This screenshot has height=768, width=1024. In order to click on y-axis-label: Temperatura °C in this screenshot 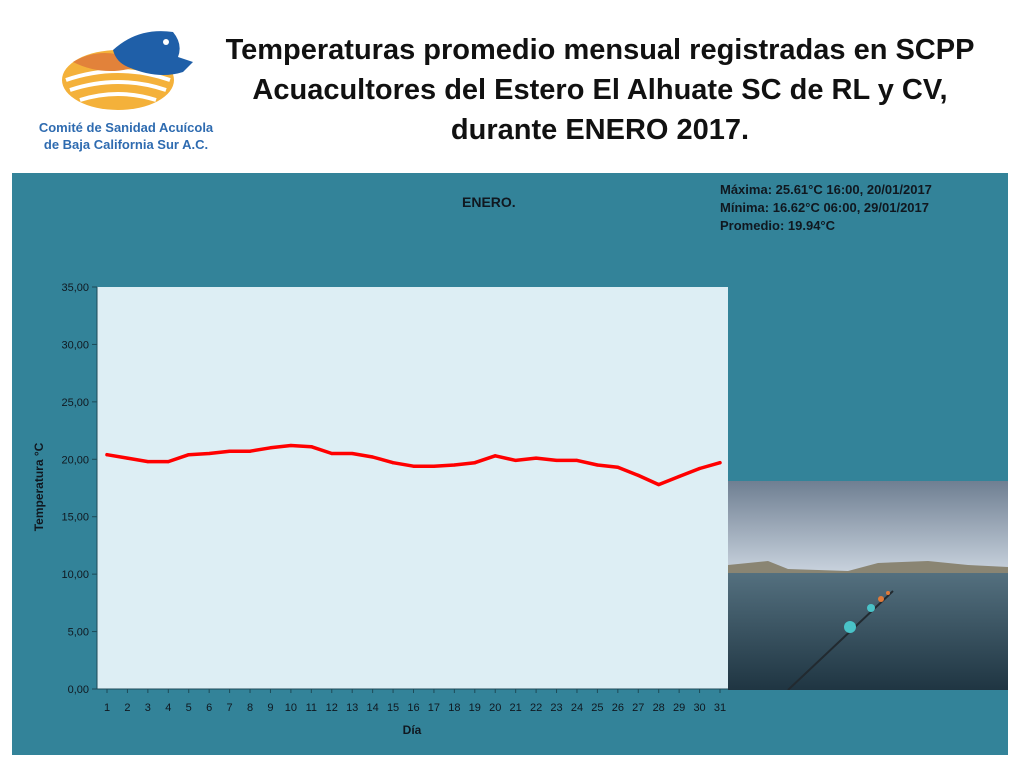, I will do `click(39, 486)`.